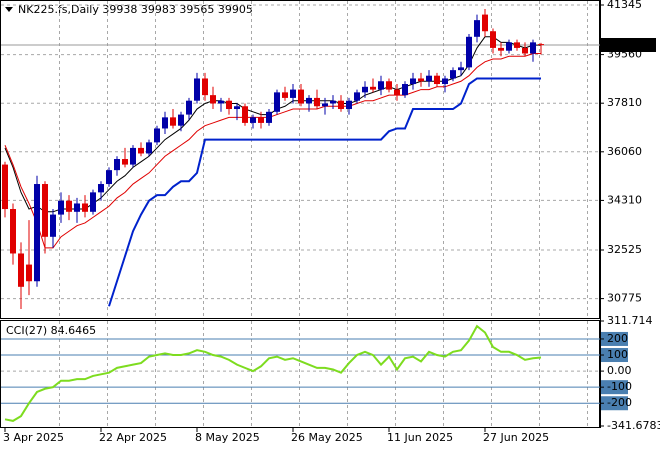 This screenshot has width=660, height=450. What do you see at coordinates (135, 9) in the screenshot?
I see `chart-title: NK225.fs,Daily 39938 39983 39565 39905` at bounding box center [135, 9].